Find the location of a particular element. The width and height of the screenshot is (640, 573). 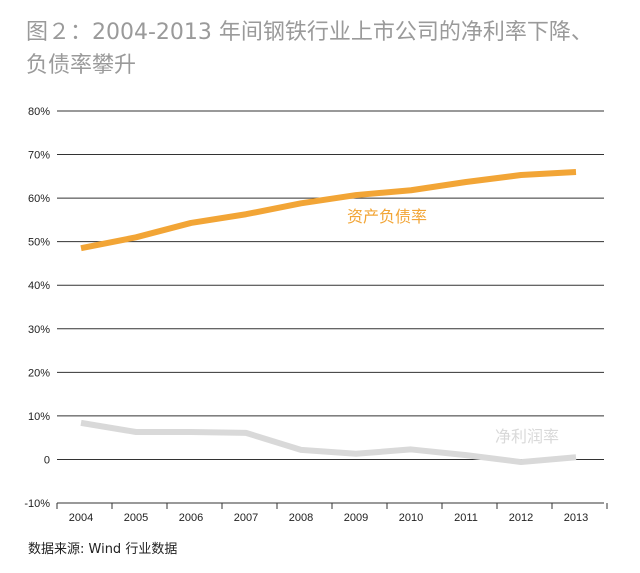

x-tick-label: 2009 is located at coordinates (356, 518).